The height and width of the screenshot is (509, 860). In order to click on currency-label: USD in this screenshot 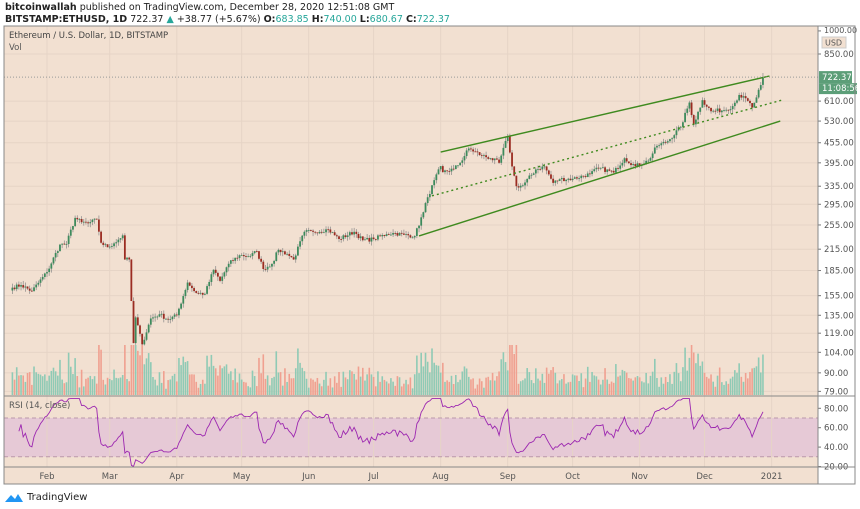, I will do `click(833, 43)`.